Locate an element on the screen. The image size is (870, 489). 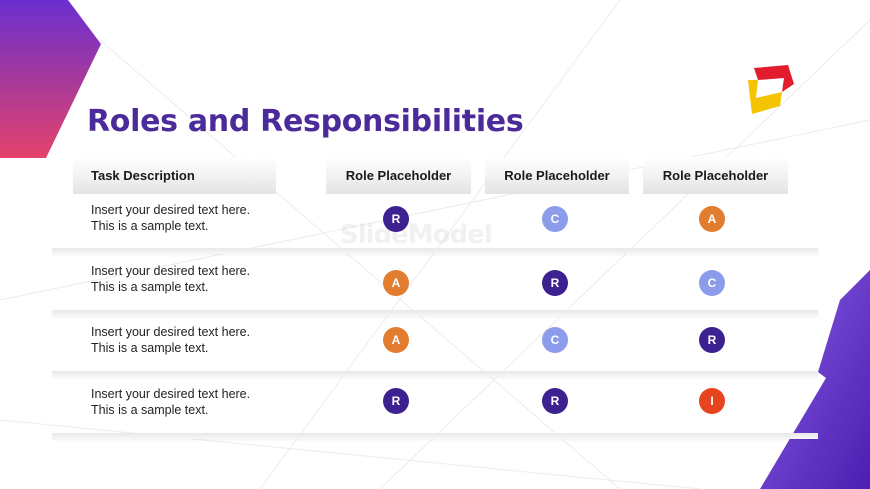
watermark: SlideModel is located at coordinates (416, 235).